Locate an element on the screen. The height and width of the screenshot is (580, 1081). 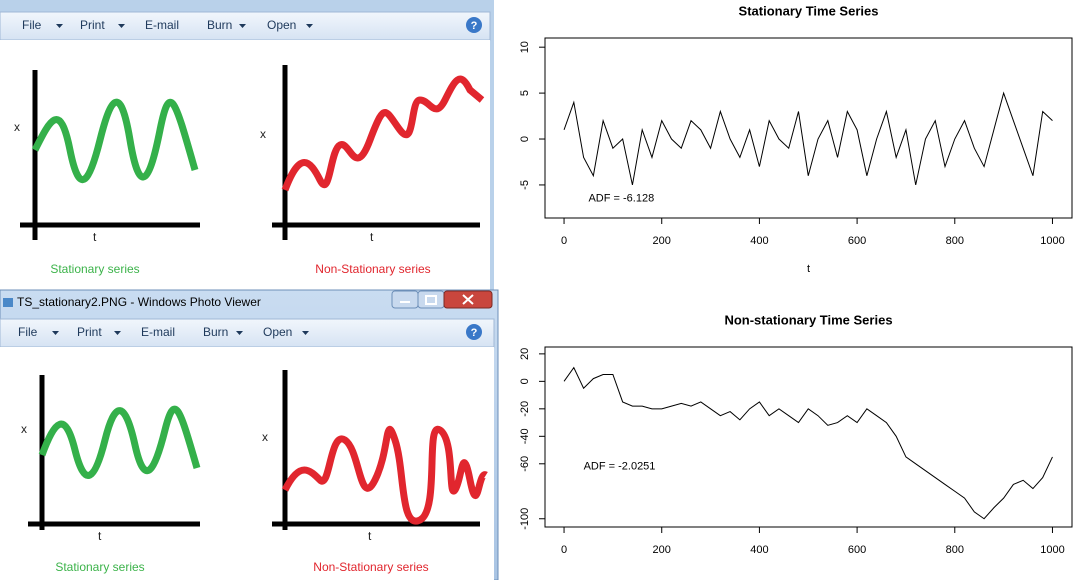
y-tick-label: -60 is located at coordinates (525, 464).